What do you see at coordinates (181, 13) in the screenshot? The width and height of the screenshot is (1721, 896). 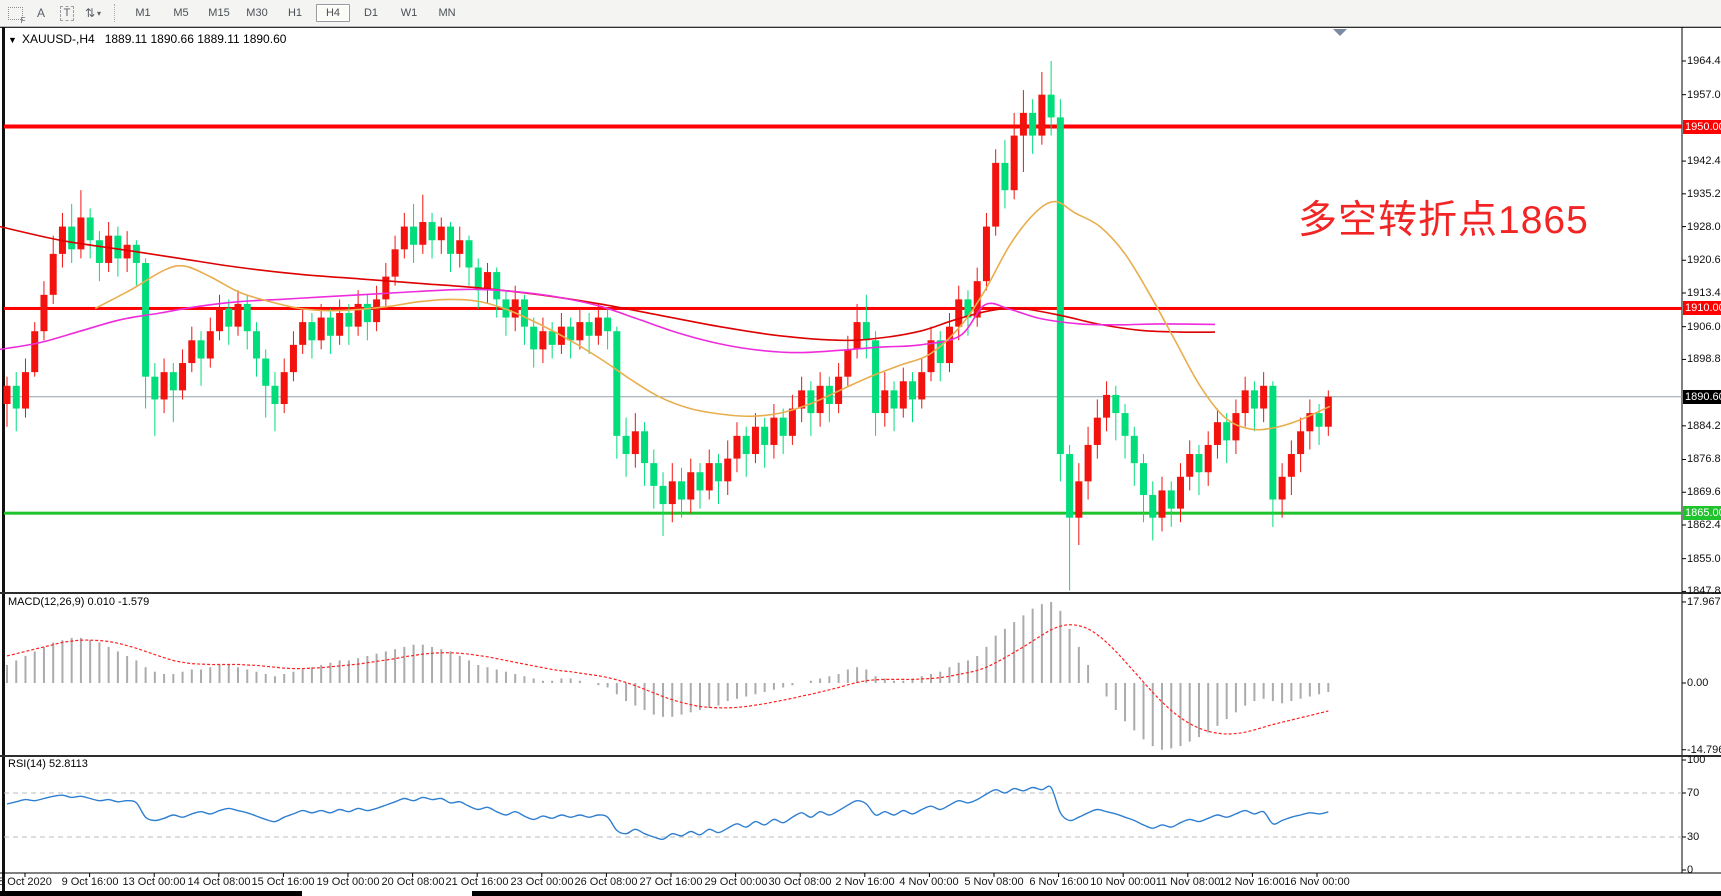 I see `timeframe-button-m5: M5` at bounding box center [181, 13].